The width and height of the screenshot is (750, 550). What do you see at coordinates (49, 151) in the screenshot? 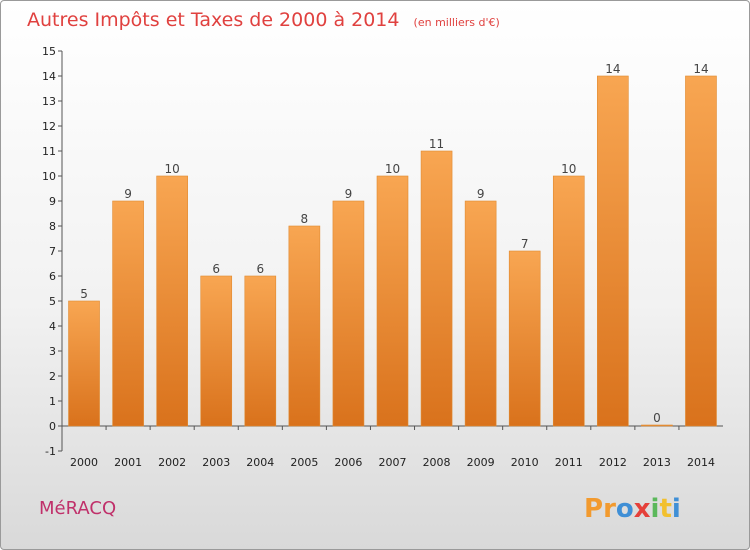
I see `y-tick-label: 11` at bounding box center [49, 151].